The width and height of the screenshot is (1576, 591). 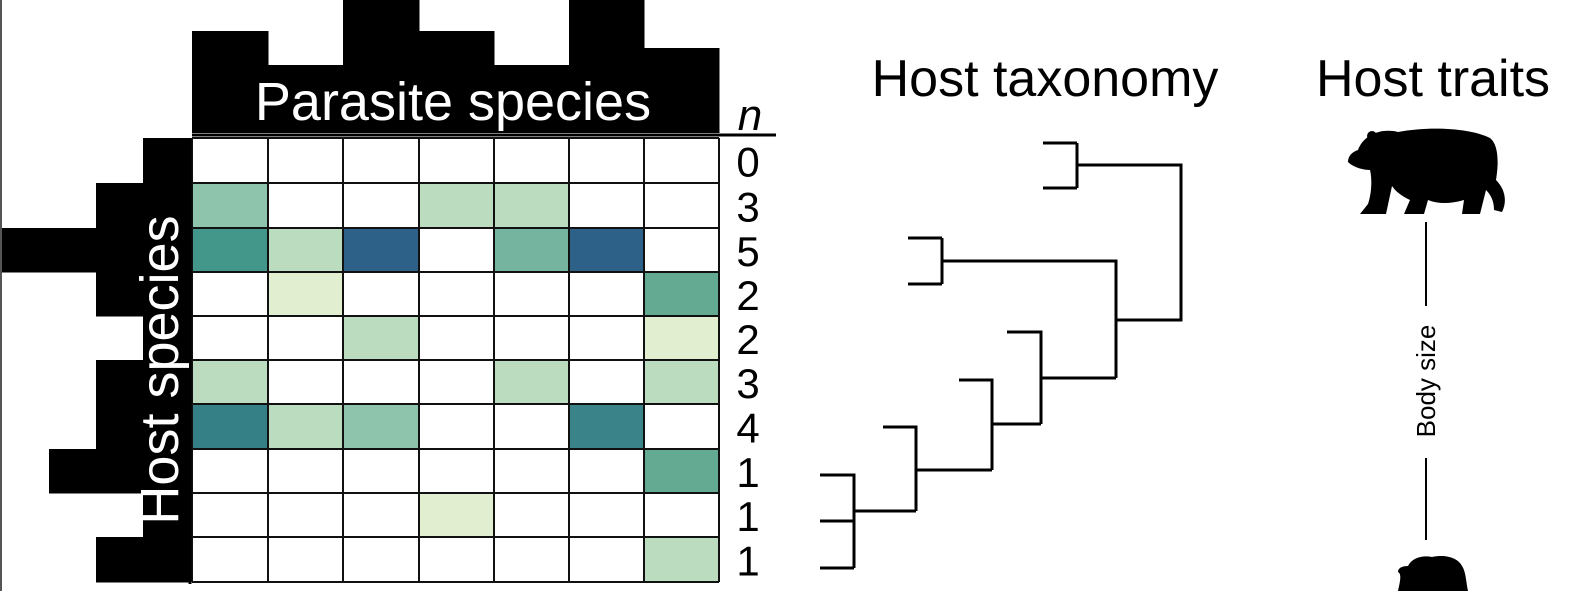 What do you see at coordinates (750, 115) in the screenshot?
I see `n-label: n` at bounding box center [750, 115].